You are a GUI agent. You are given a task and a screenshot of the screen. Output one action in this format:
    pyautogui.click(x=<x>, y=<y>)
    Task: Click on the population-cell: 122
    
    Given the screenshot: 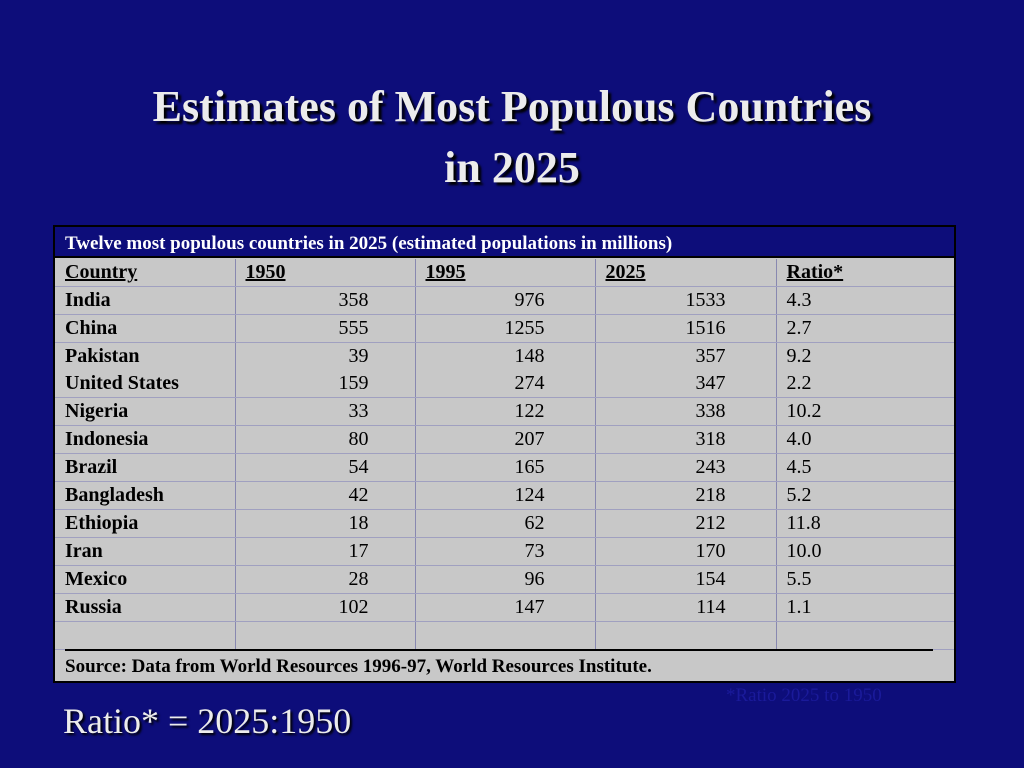 What is the action you would take?
    pyautogui.click(x=505, y=411)
    